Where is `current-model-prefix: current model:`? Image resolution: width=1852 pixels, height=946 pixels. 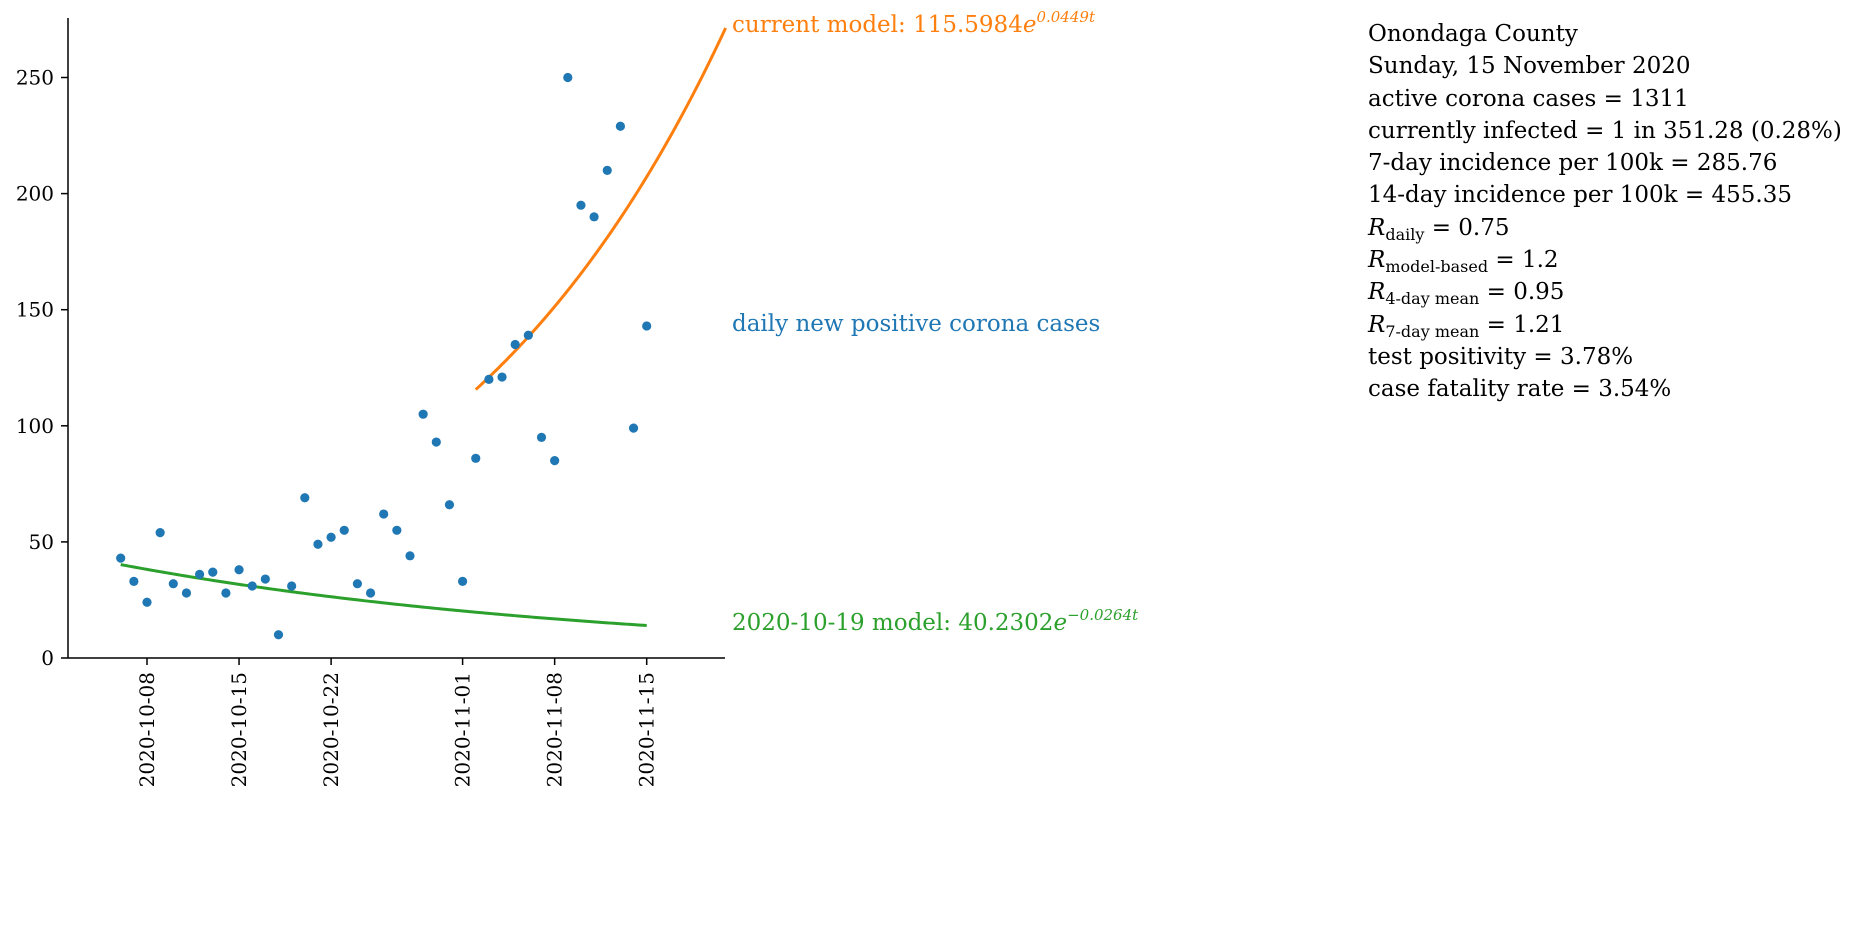 current-model-prefix: current model: is located at coordinates (822, 25).